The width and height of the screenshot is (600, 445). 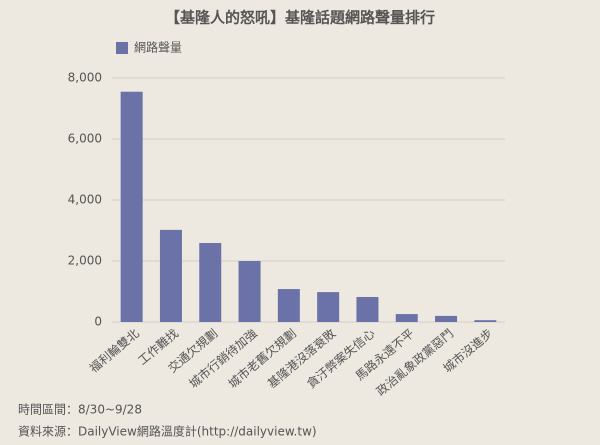 I want to click on y-tick-label: 6,000, so click(x=85, y=139).